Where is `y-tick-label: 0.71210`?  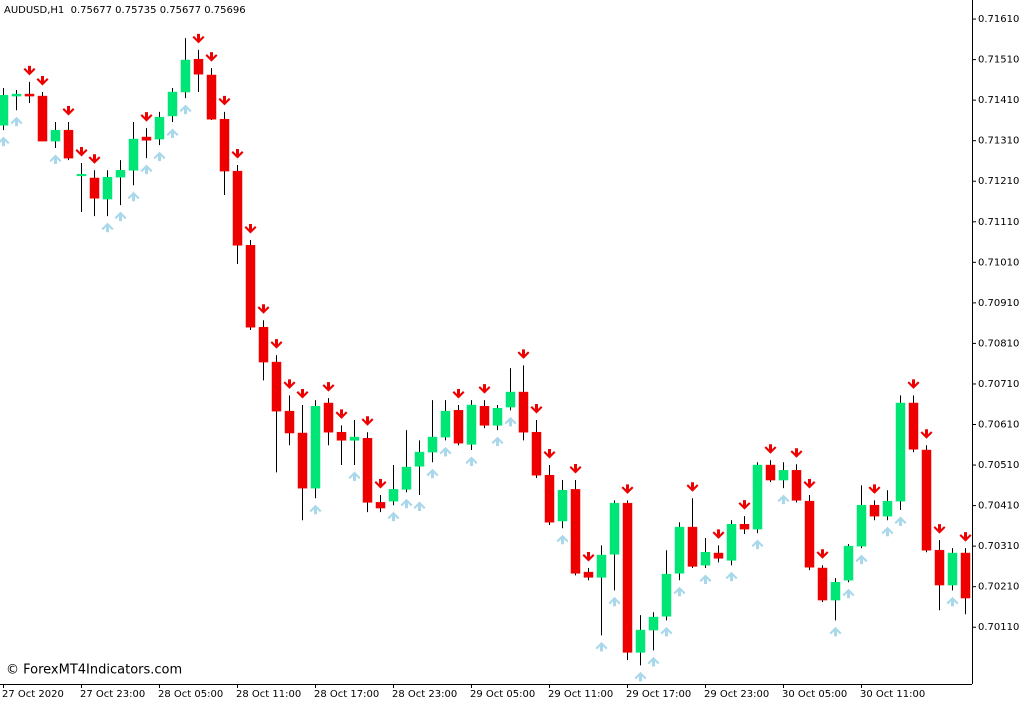
y-tick-label: 0.71210 is located at coordinates (998, 181).